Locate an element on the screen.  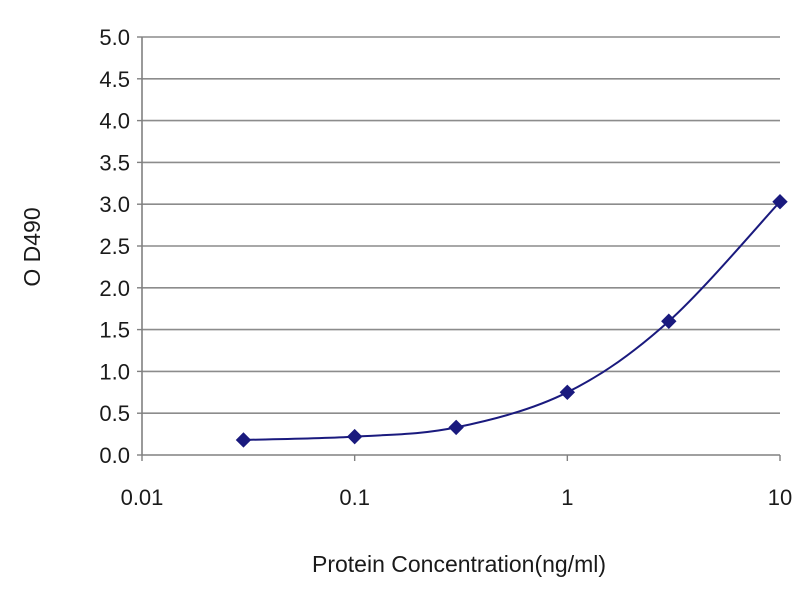
y-tick-label-10: 5.0 is located at coordinates (114, 37).